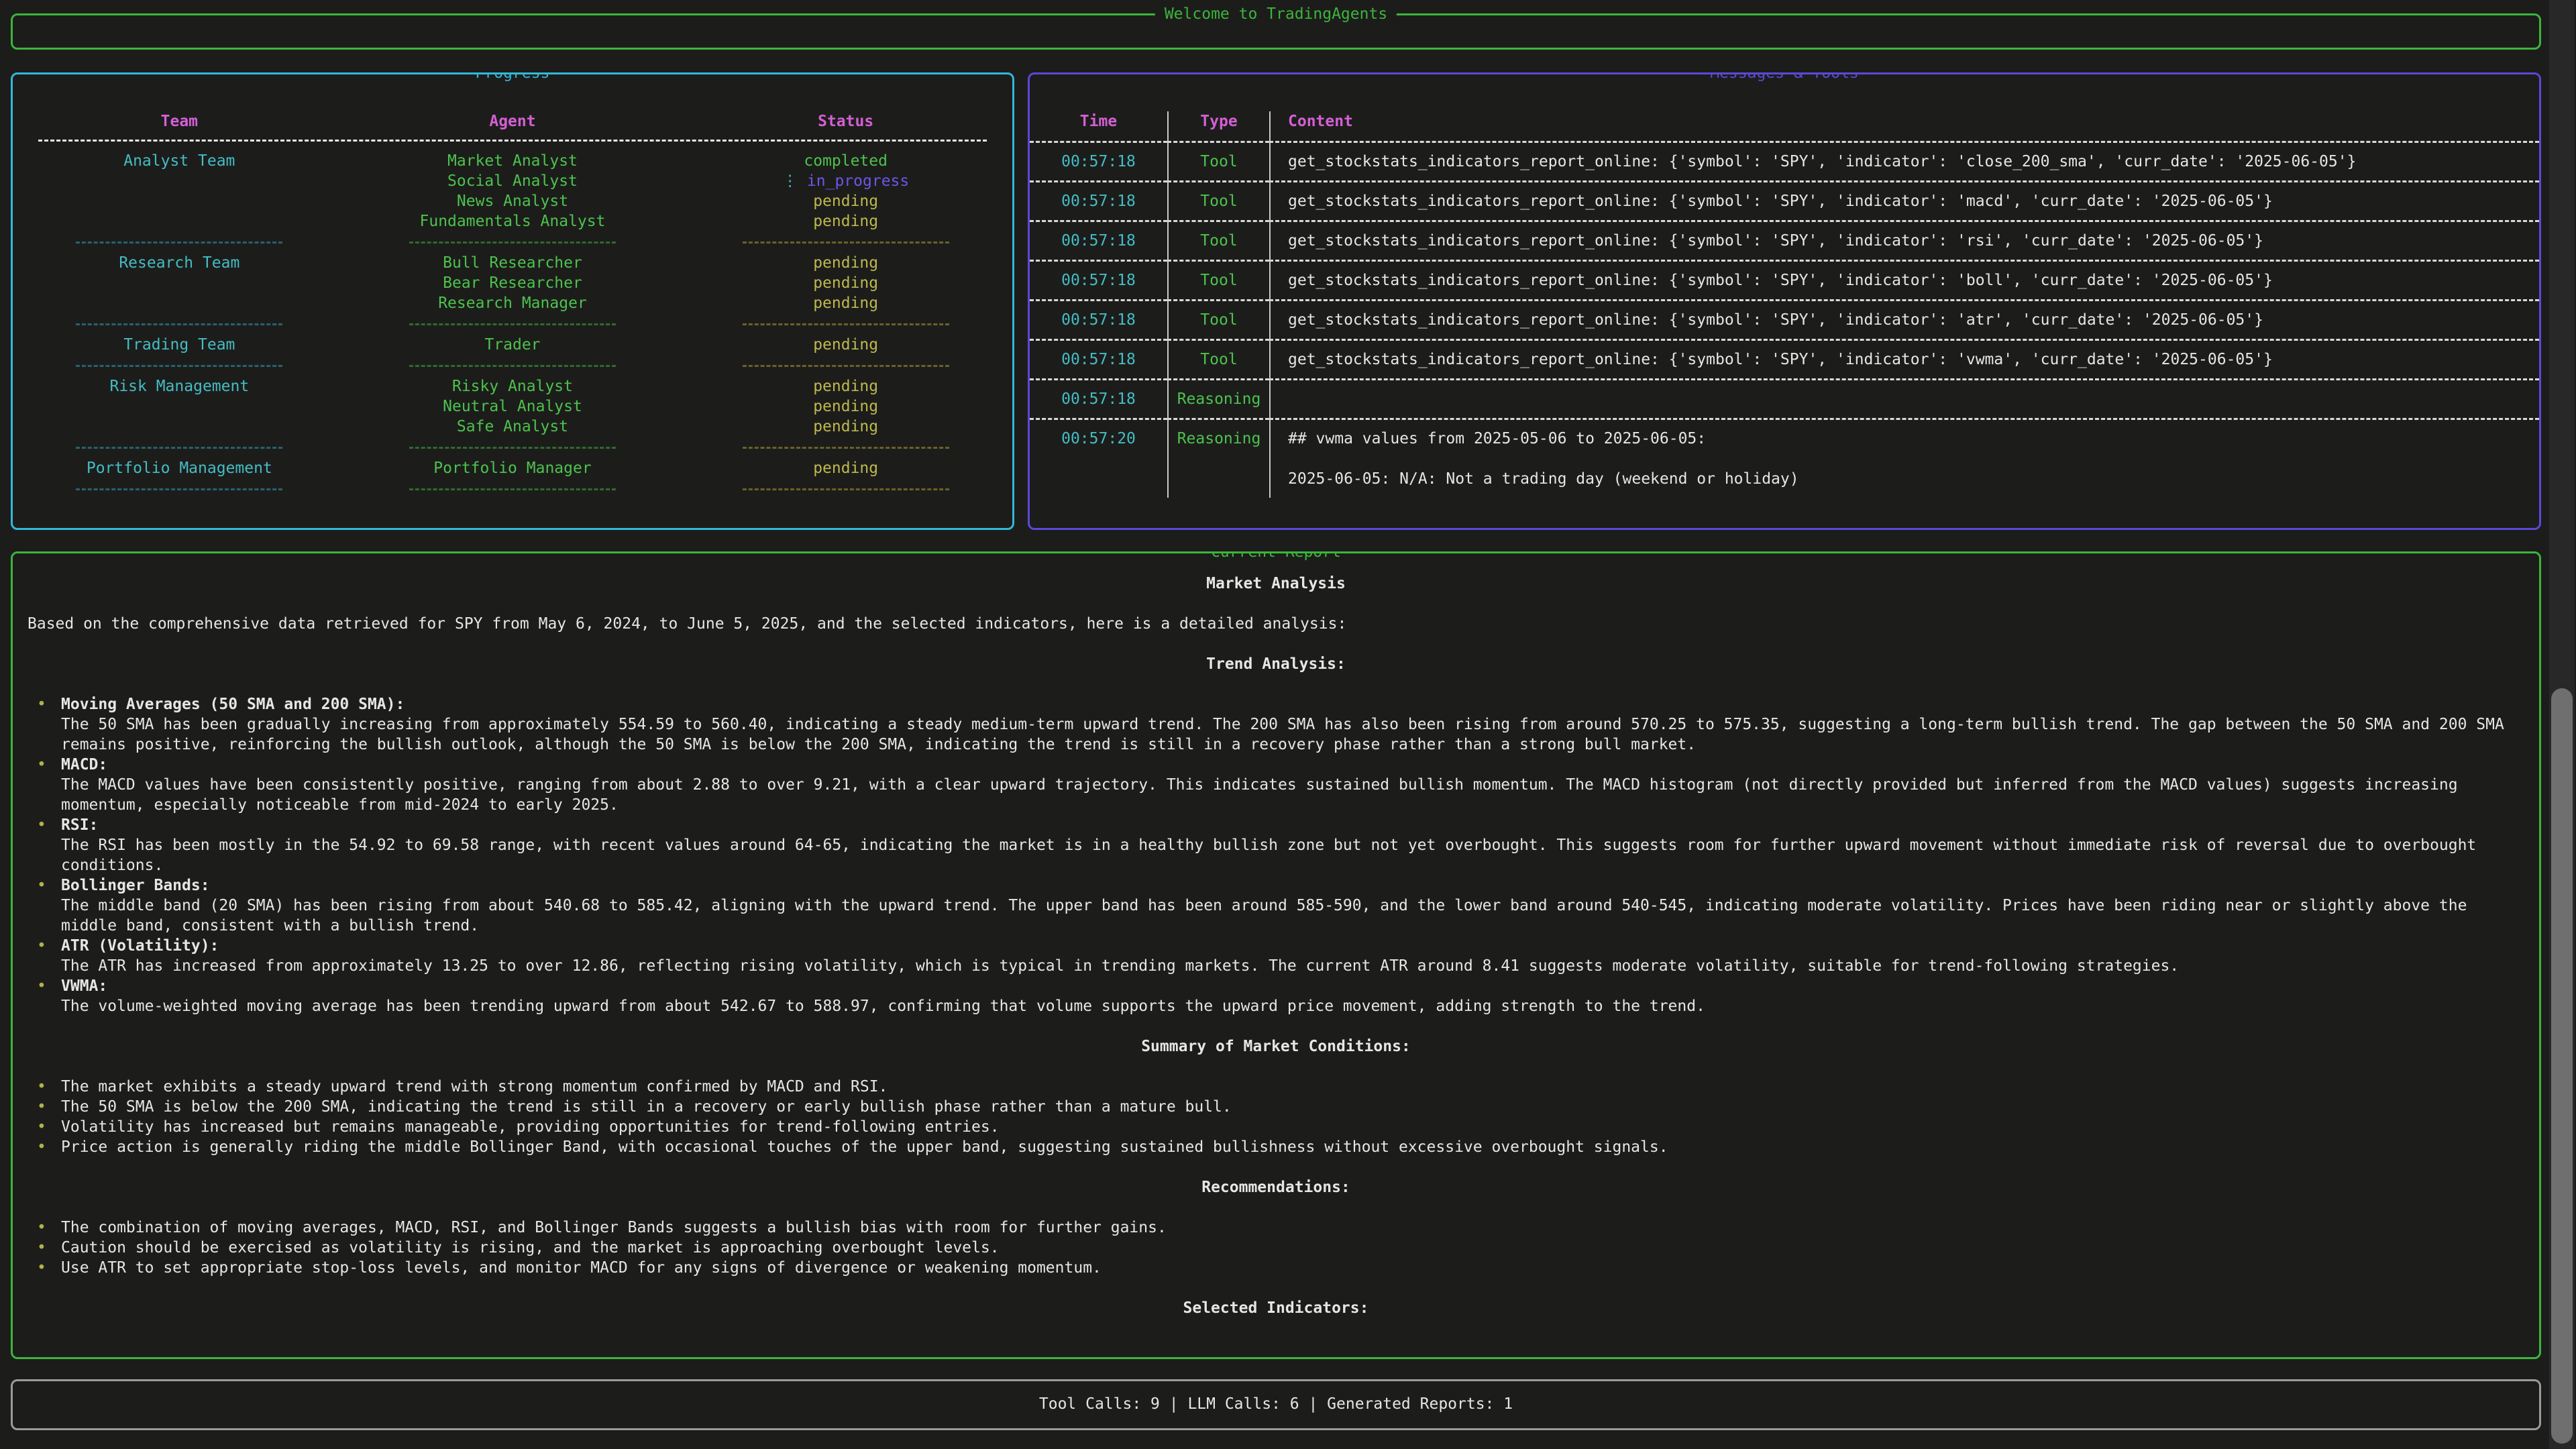 The image size is (2576, 1449). What do you see at coordinates (1275, 1187) in the screenshot?
I see `report-section-heading: Recommendations:` at bounding box center [1275, 1187].